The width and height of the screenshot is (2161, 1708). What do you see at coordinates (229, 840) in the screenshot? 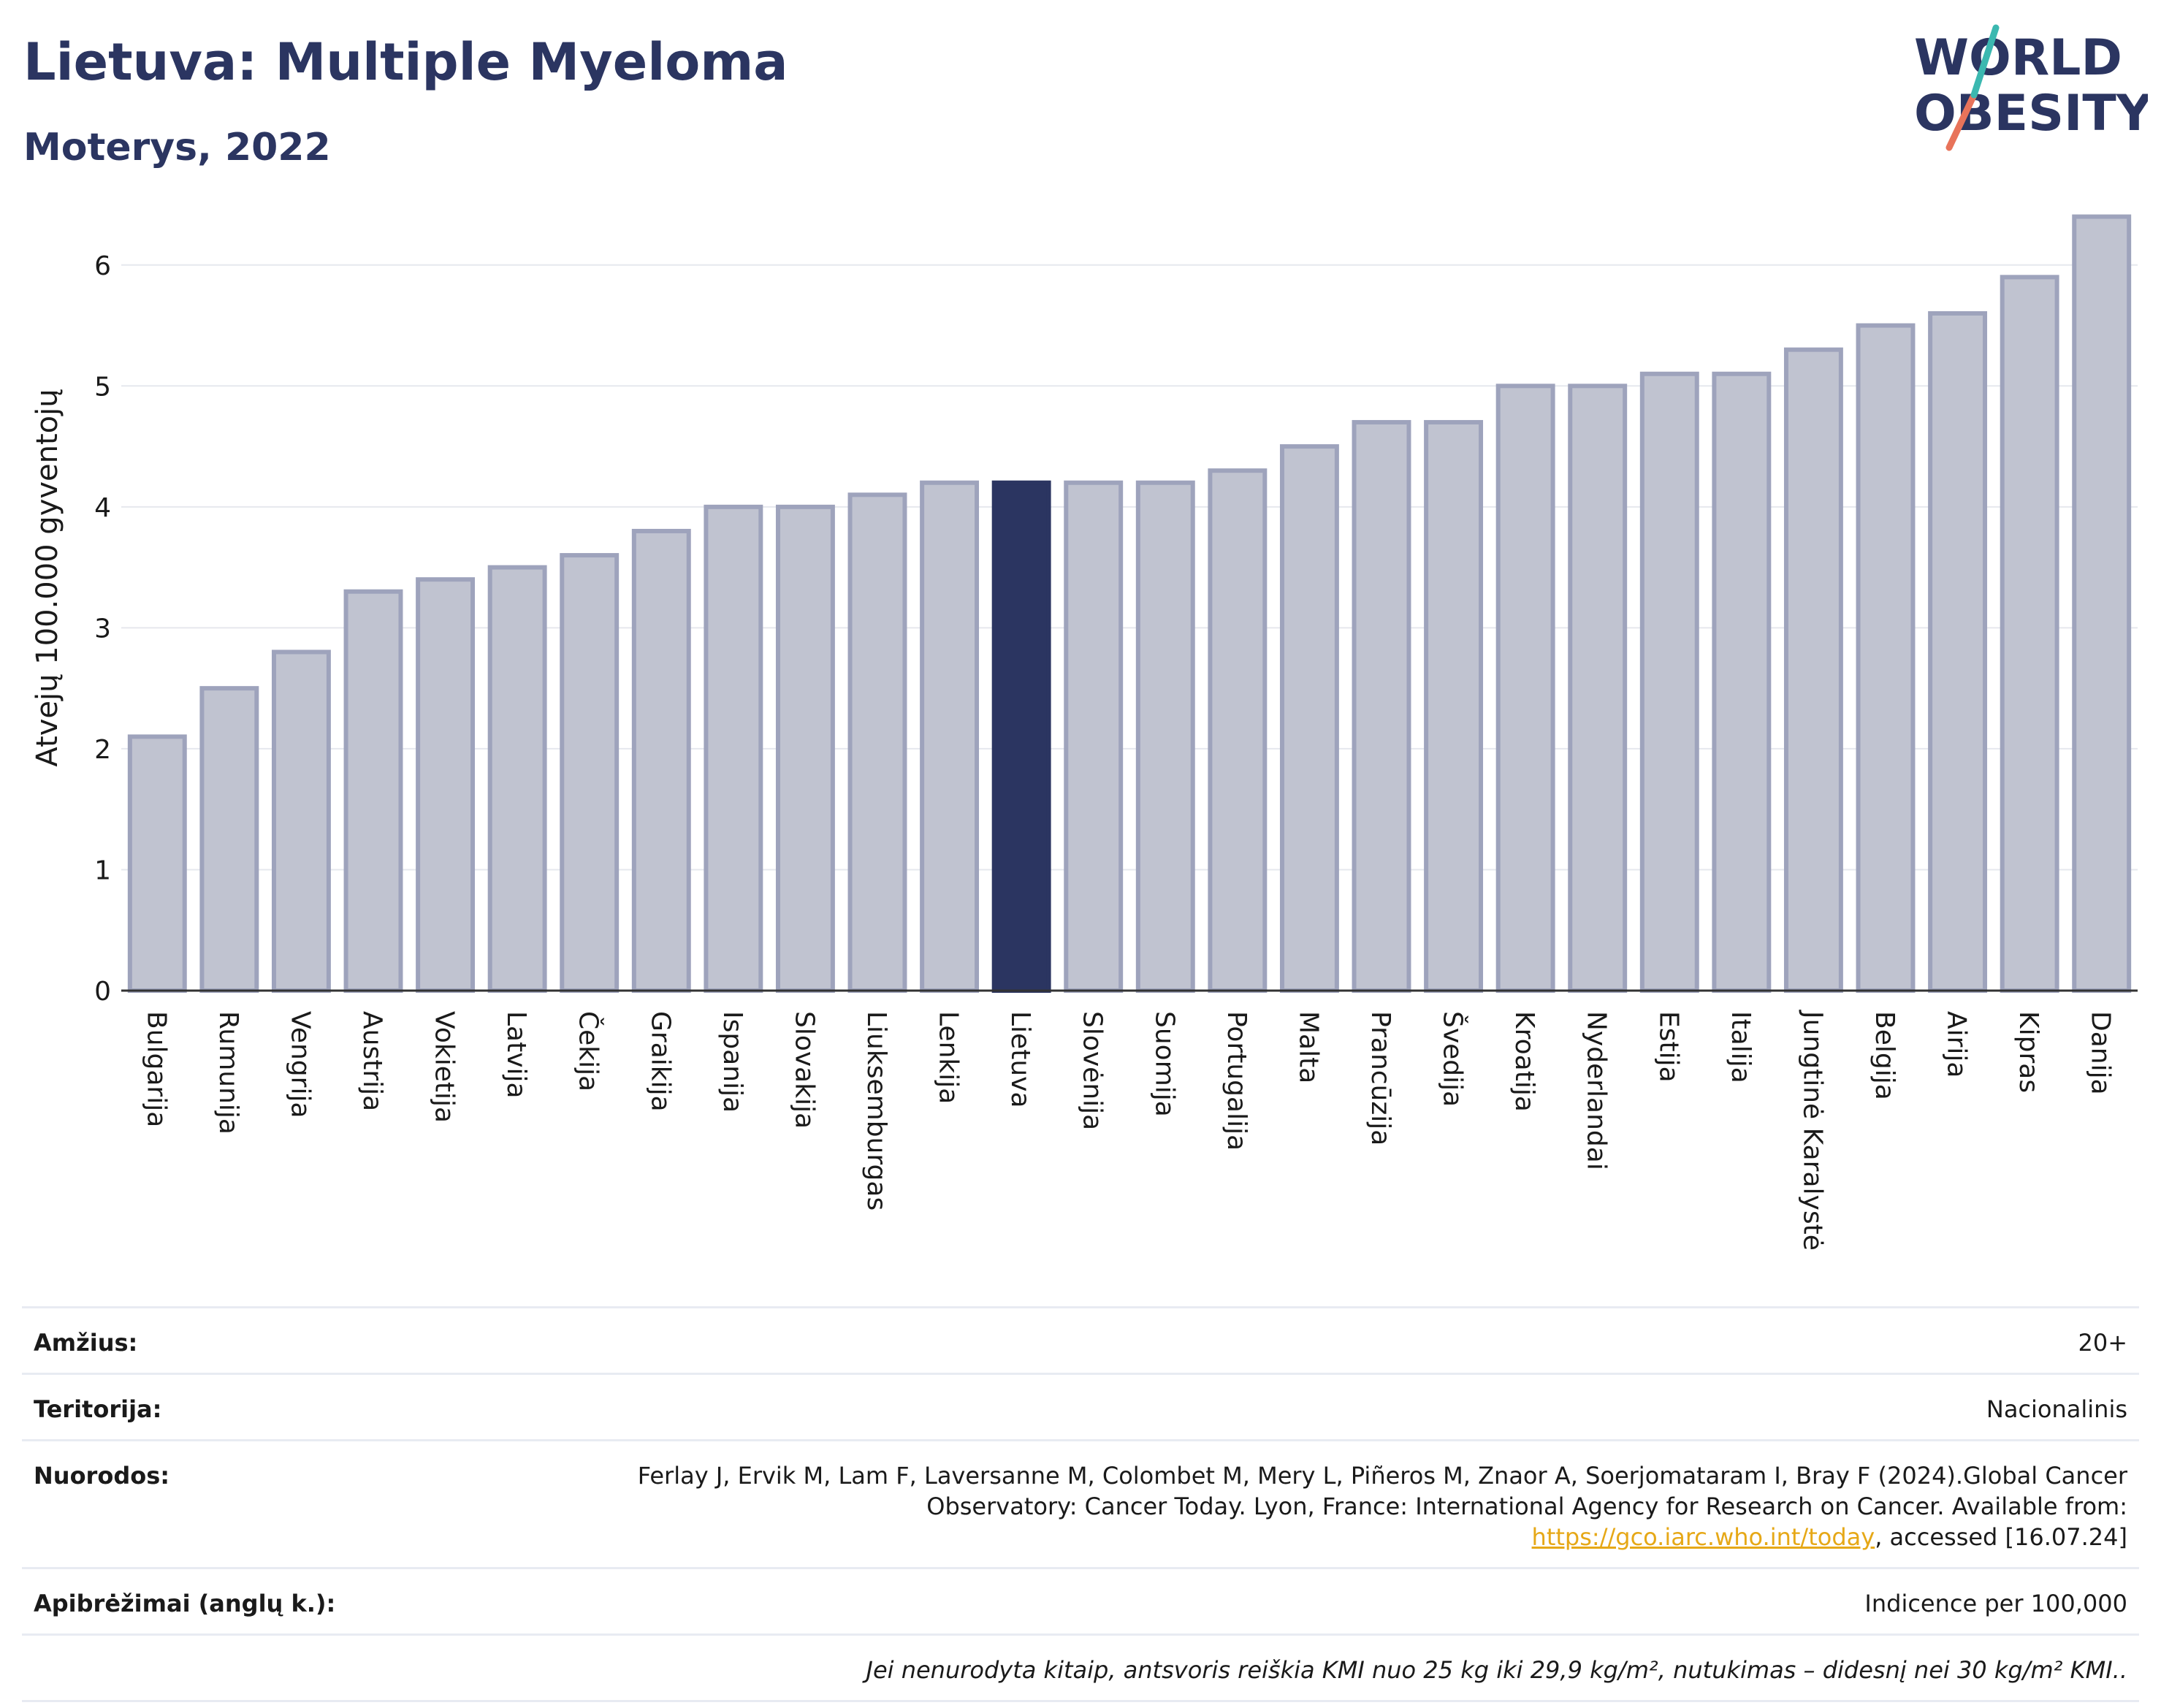
I see `bar-rumunija` at bounding box center [229, 840].